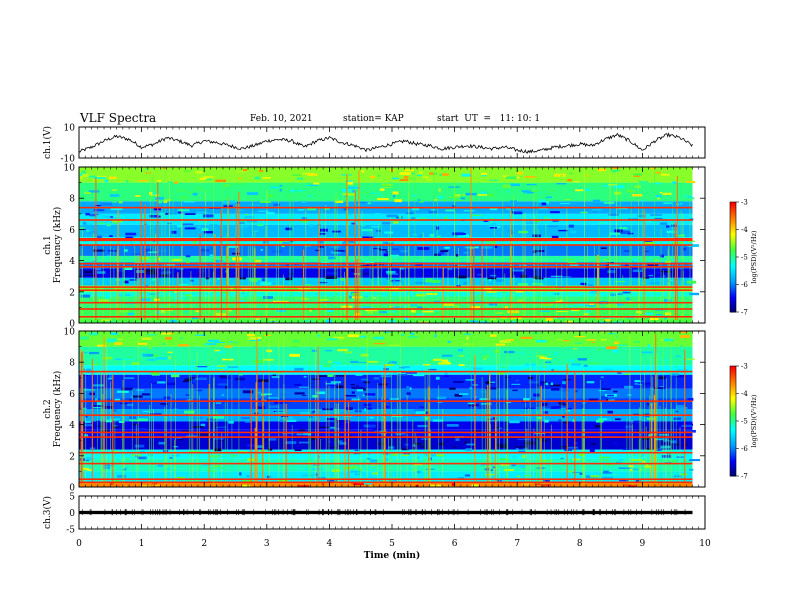 Image resolution: width=792 pixels, height=612 pixels. I want to click on spectral-band, so click(386, 288).